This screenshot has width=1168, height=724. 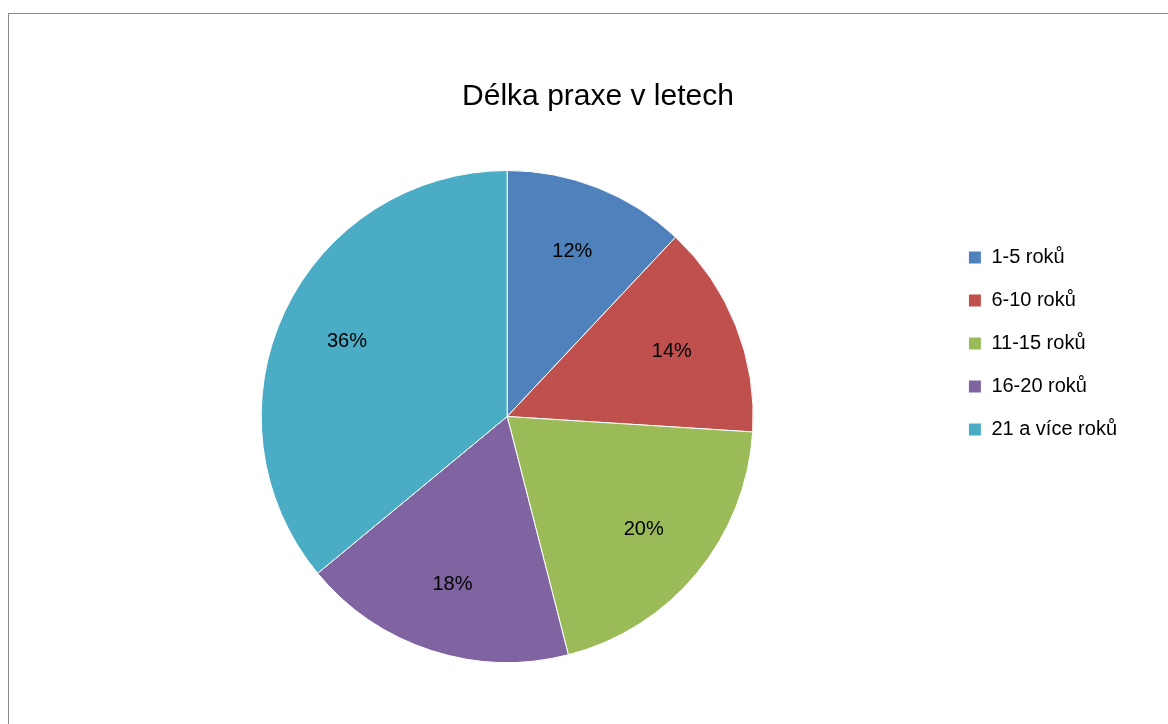 What do you see at coordinates (643, 527) in the screenshot?
I see `data-label: 20%` at bounding box center [643, 527].